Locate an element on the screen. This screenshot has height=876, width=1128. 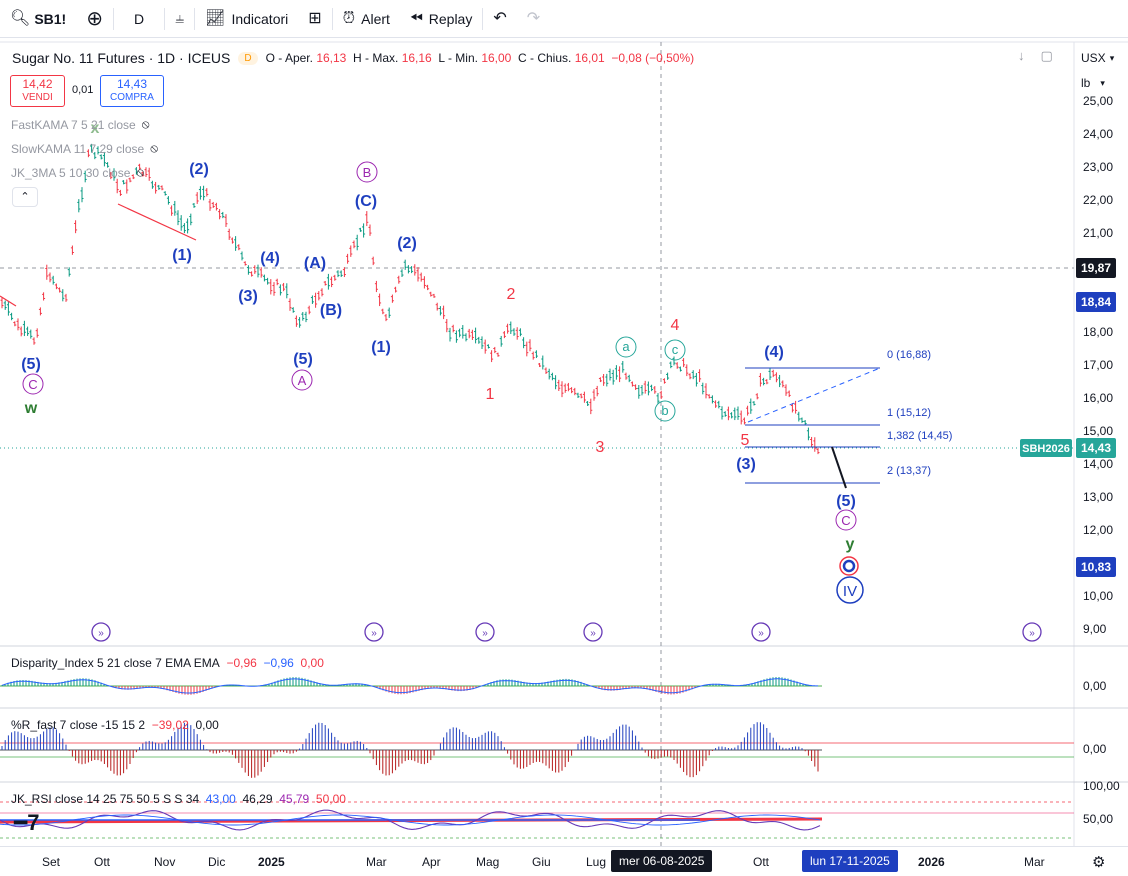
undo-icon: ↶ is located at coordinates (500, 18).